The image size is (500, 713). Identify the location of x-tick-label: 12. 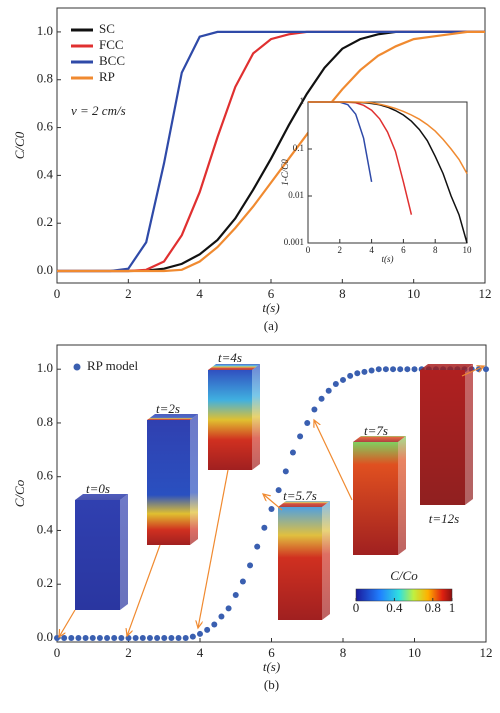
(486, 652).